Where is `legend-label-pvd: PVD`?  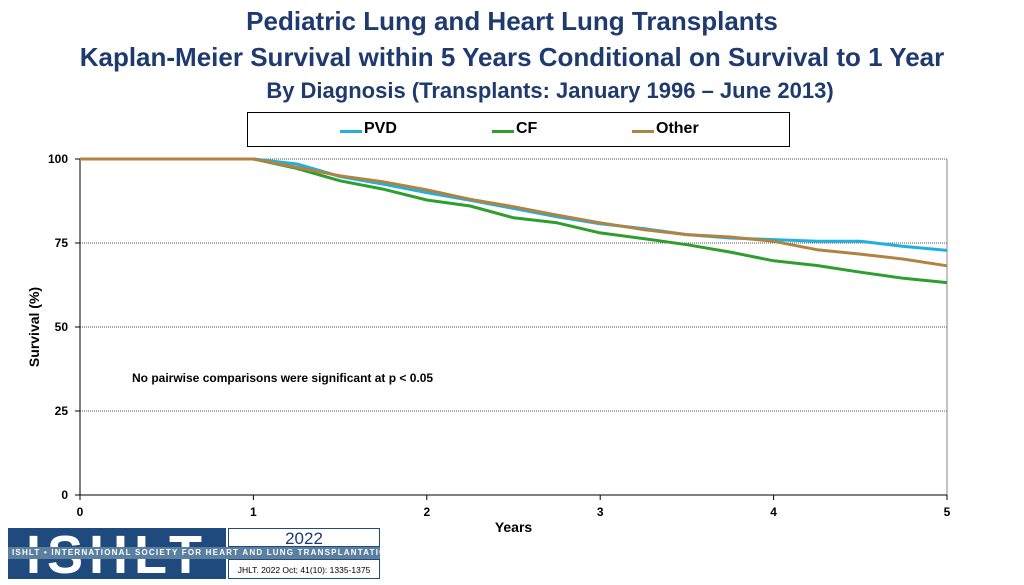 legend-label-pvd: PVD is located at coordinates (380, 128).